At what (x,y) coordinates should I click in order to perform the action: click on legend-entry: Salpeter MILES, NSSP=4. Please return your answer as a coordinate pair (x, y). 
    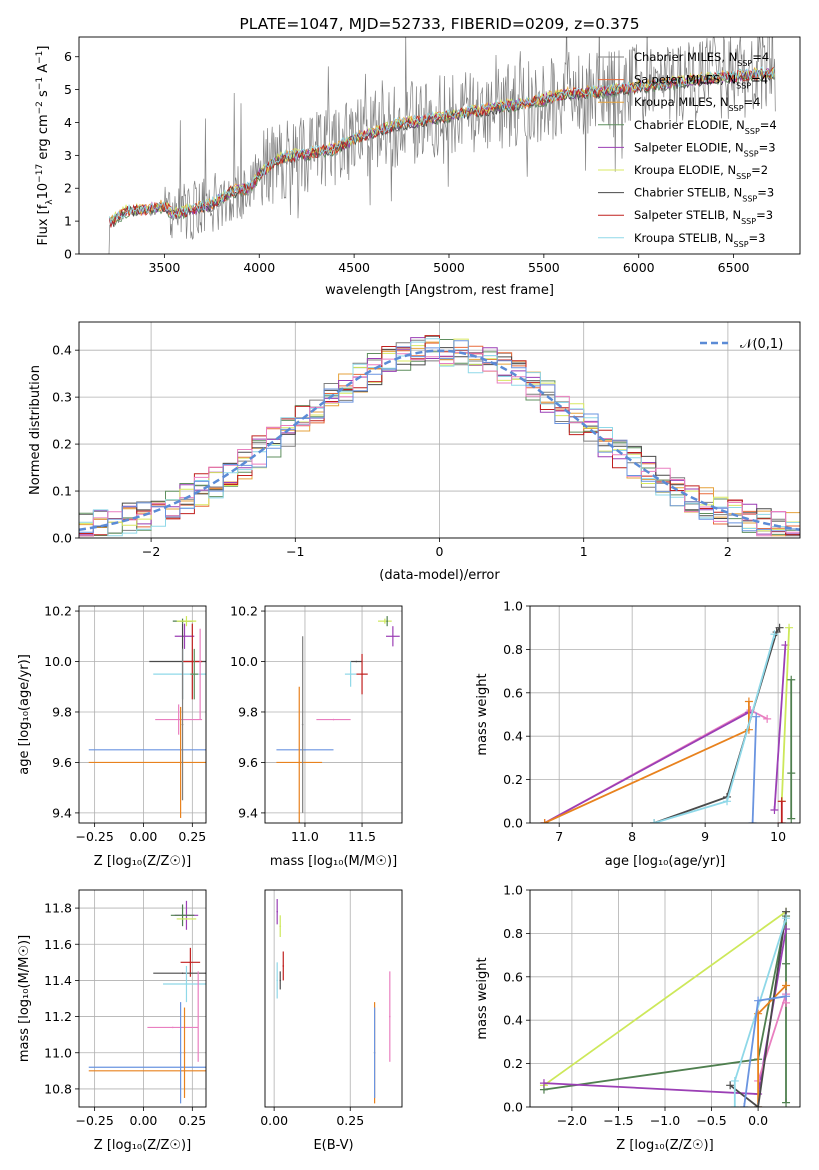
    Looking at the image, I should click on (701, 82).